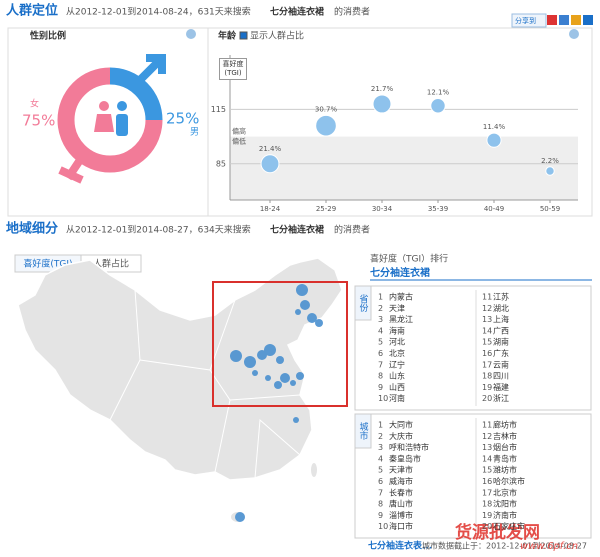  I want to click on side-tab-label: 城市, so click(363, 431).